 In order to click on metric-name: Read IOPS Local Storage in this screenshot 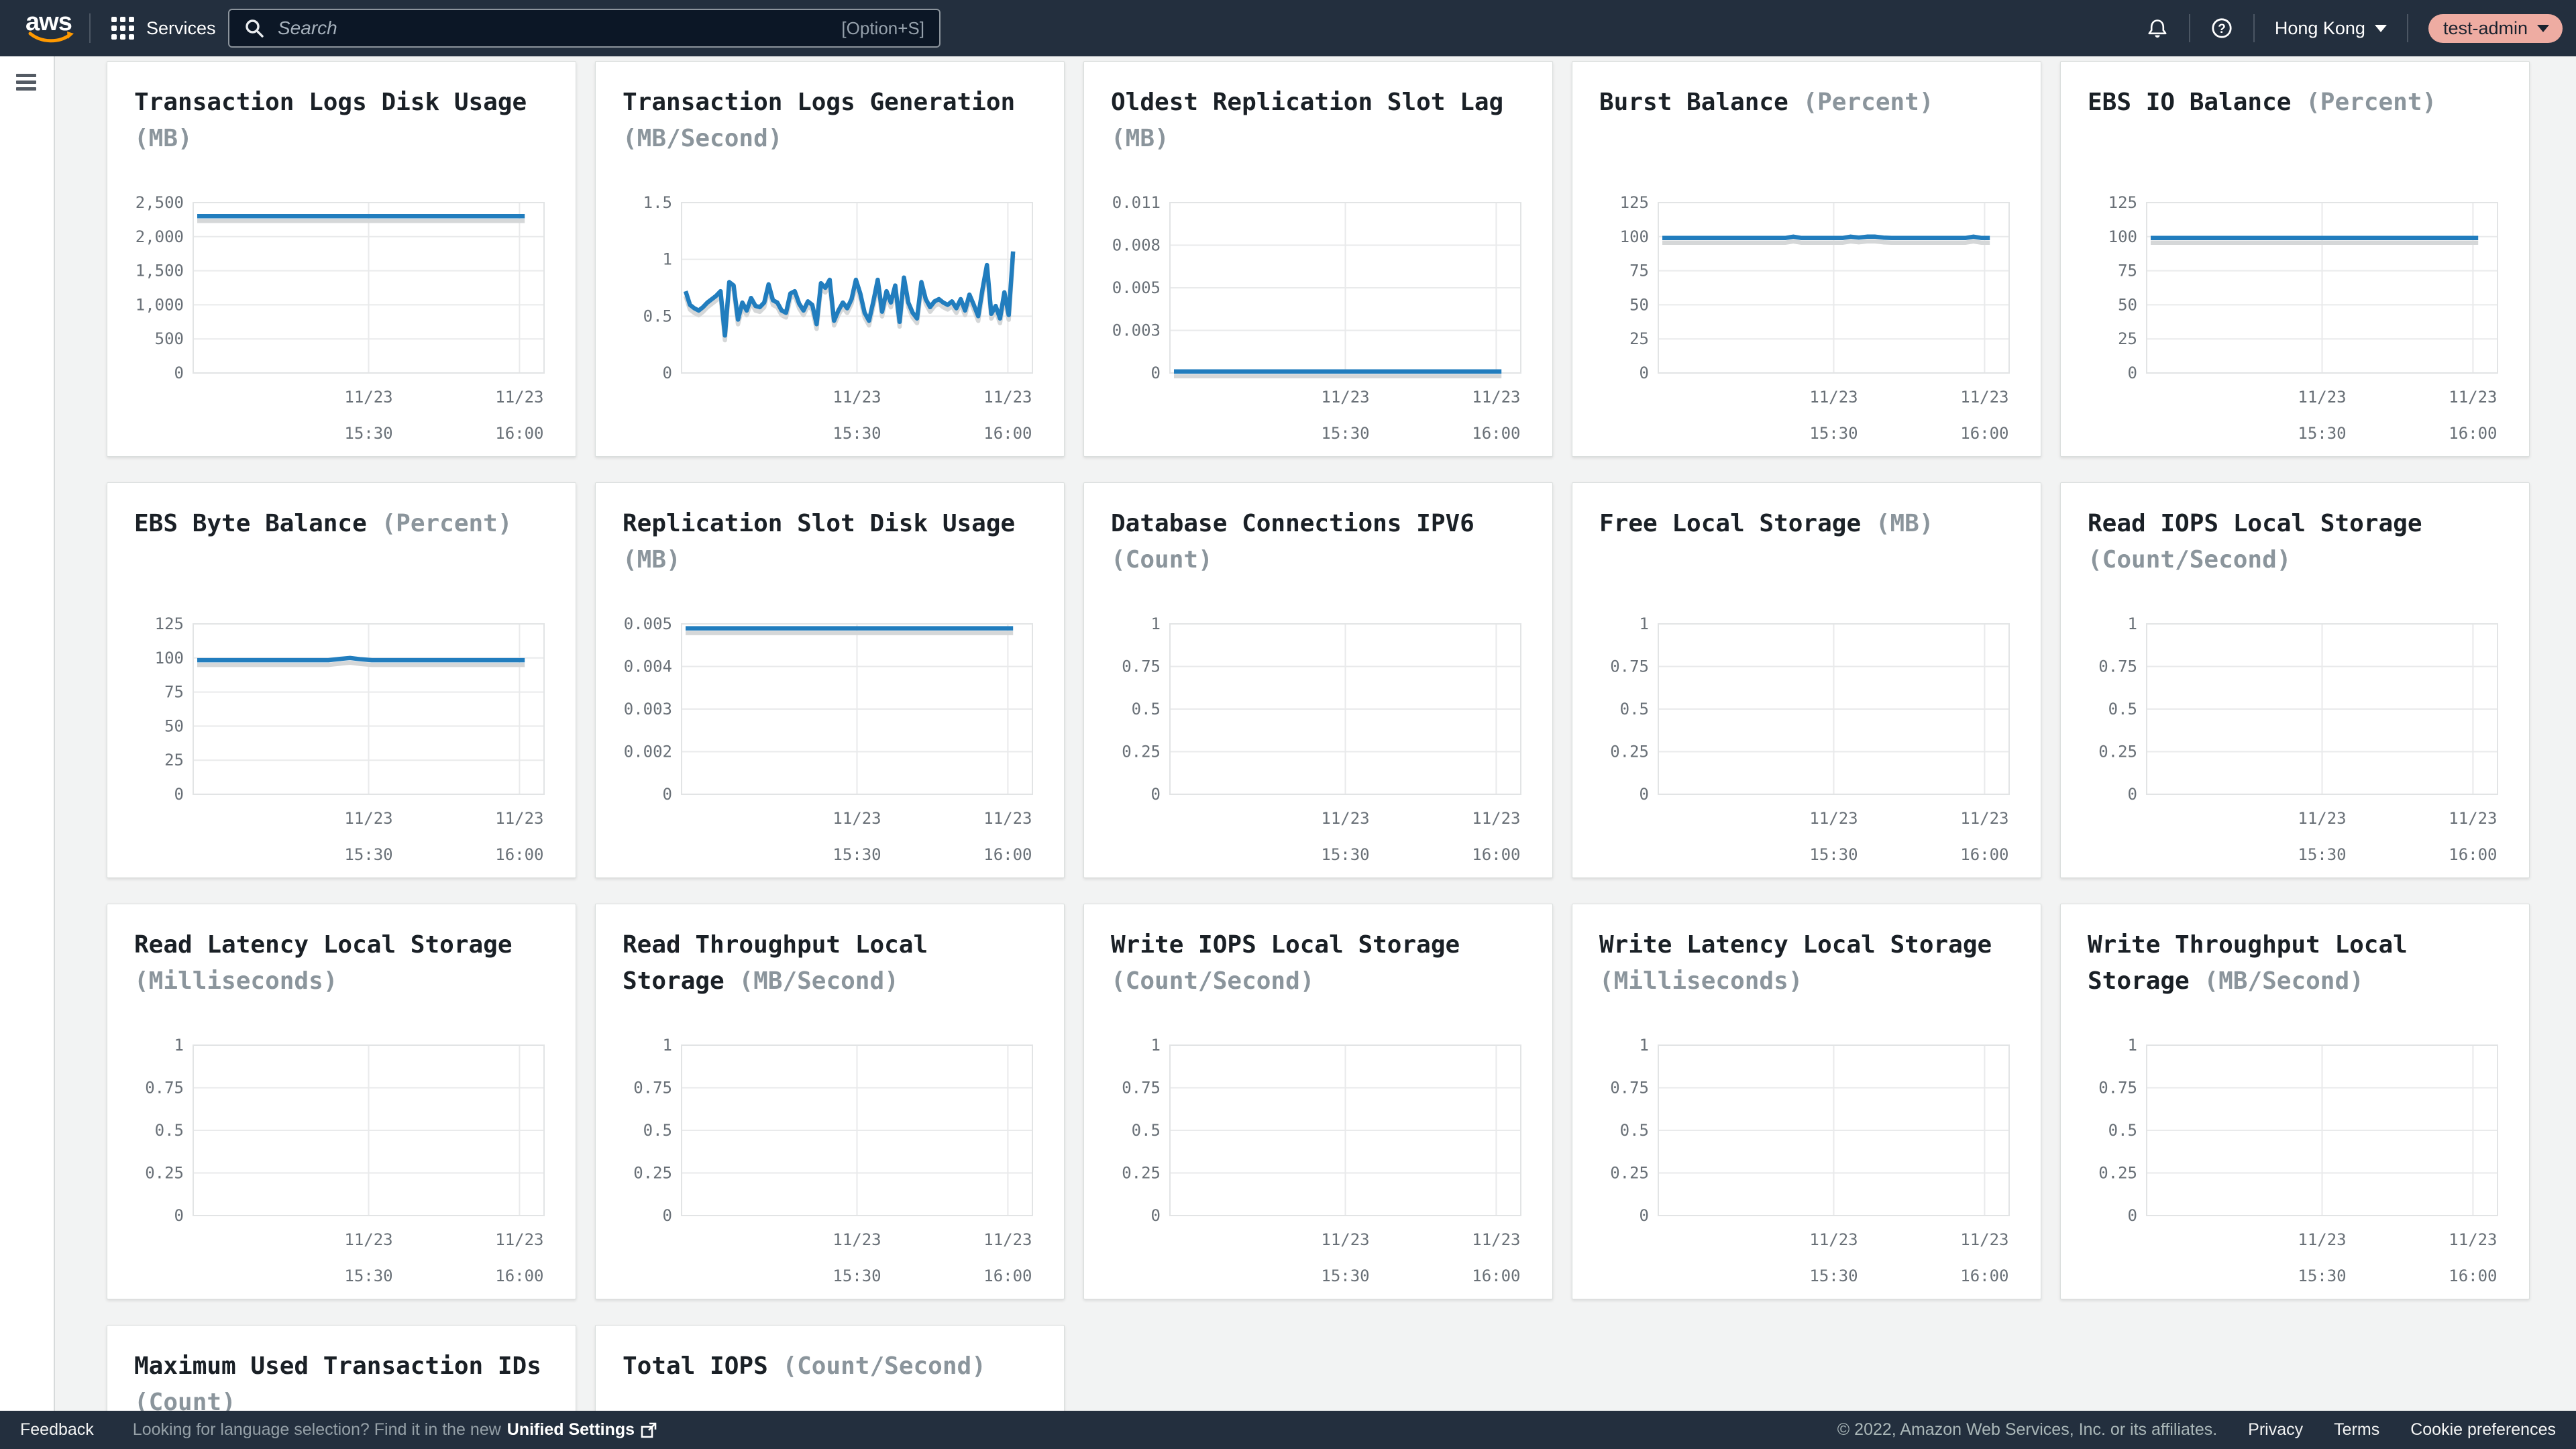, I will do `click(2255, 523)`.